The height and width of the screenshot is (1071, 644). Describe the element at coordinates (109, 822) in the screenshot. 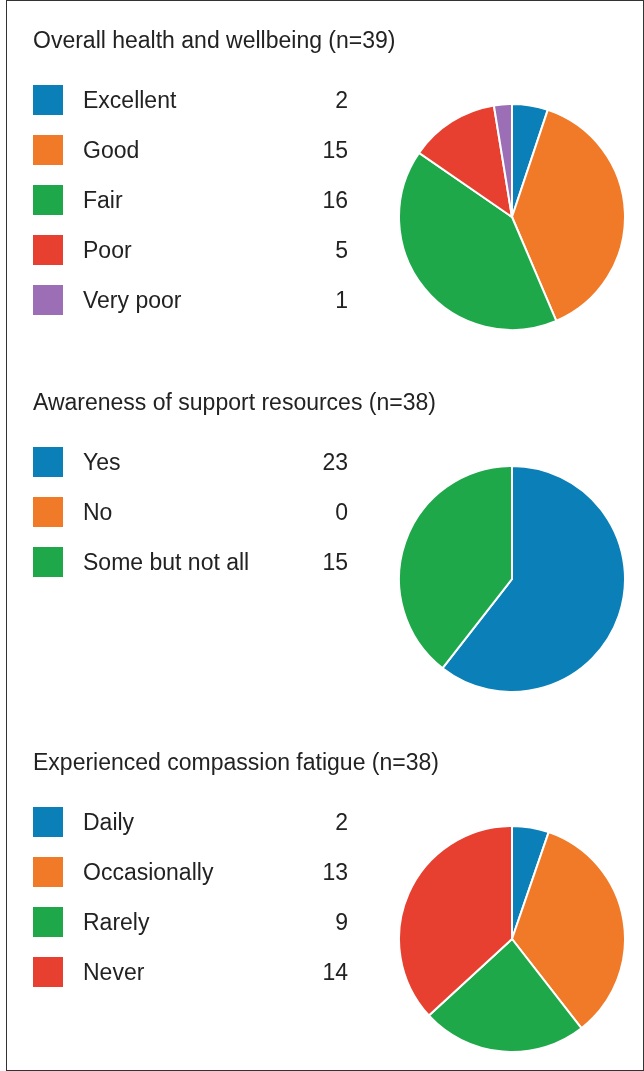

I see `legend-label: Daily` at that location.